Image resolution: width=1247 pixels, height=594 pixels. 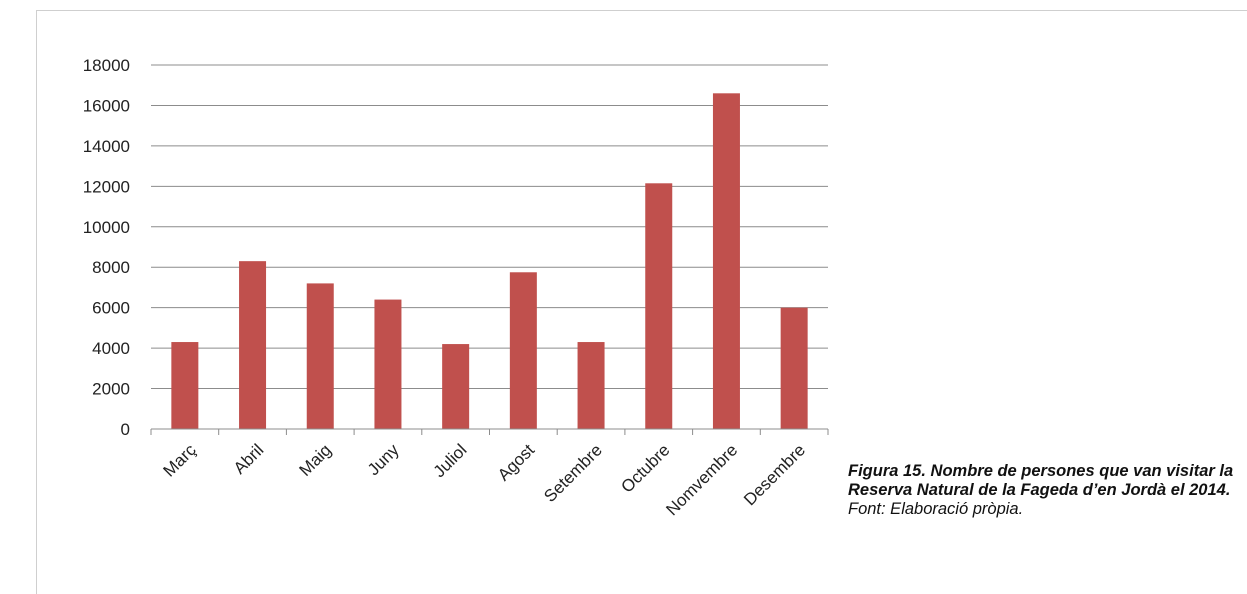 I want to click on y-tick-label: 8000, so click(x=111, y=267).